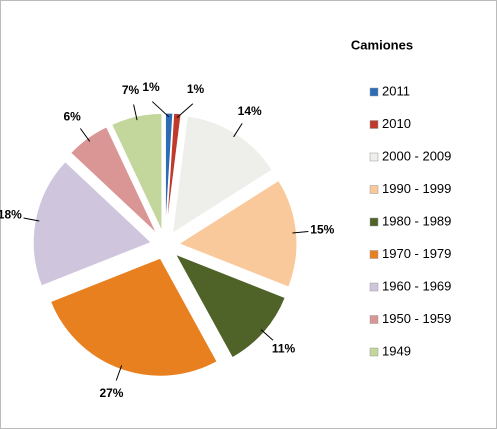  Describe the element at coordinates (416, 220) in the screenshot. I see `legend-label: 1980 - 1989` at that location.